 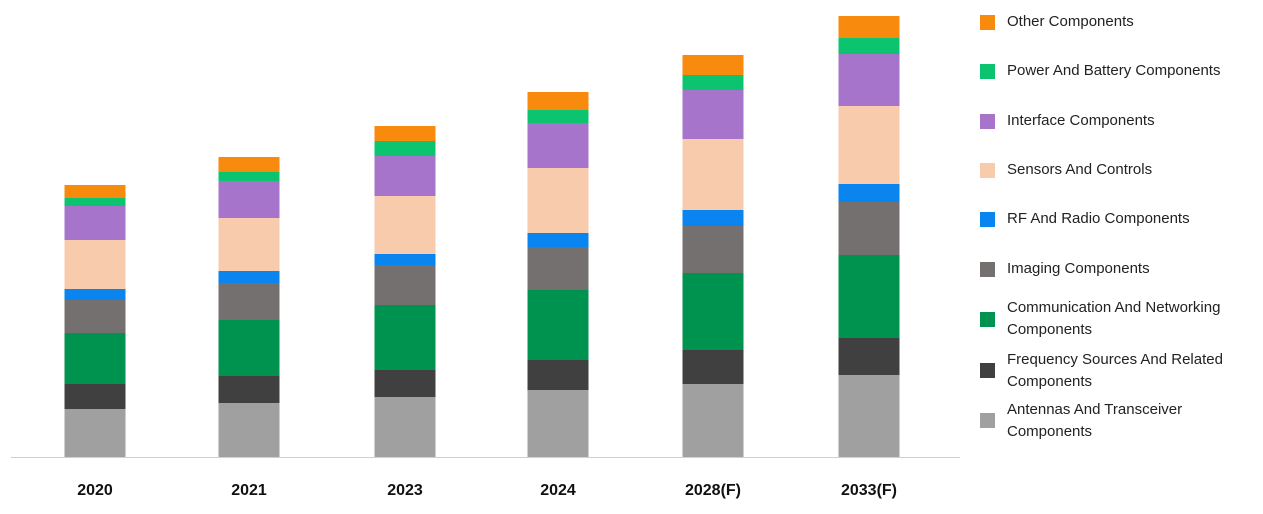 I want to click on bar-segment-frequency-sources-and-related-components-2033f, so click(x=869, y=356).